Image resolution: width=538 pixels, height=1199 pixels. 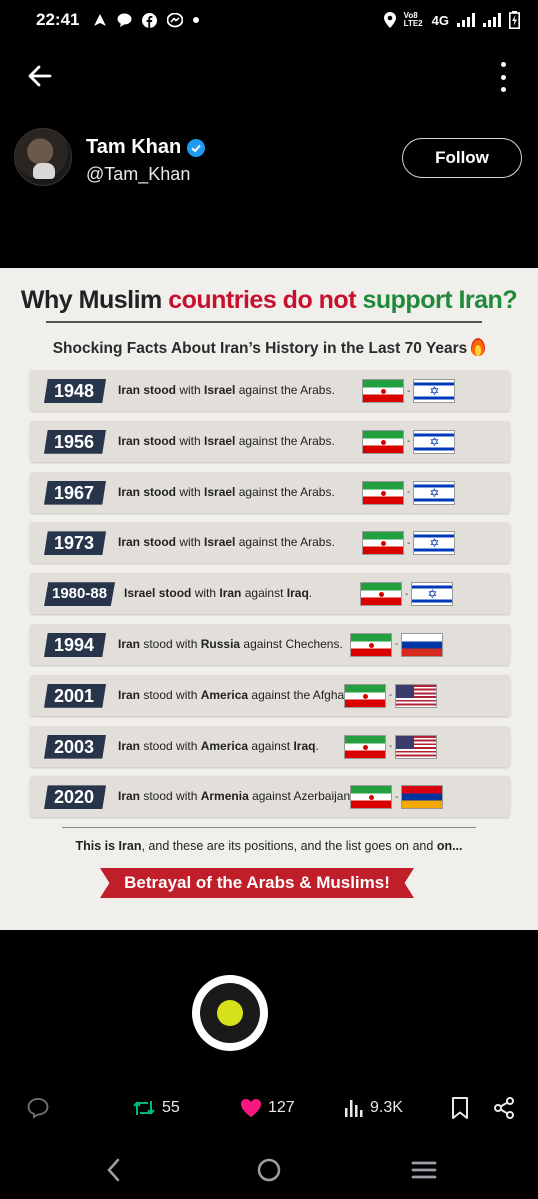 I want to click on fab-ring, so click(x=230, y=1013).